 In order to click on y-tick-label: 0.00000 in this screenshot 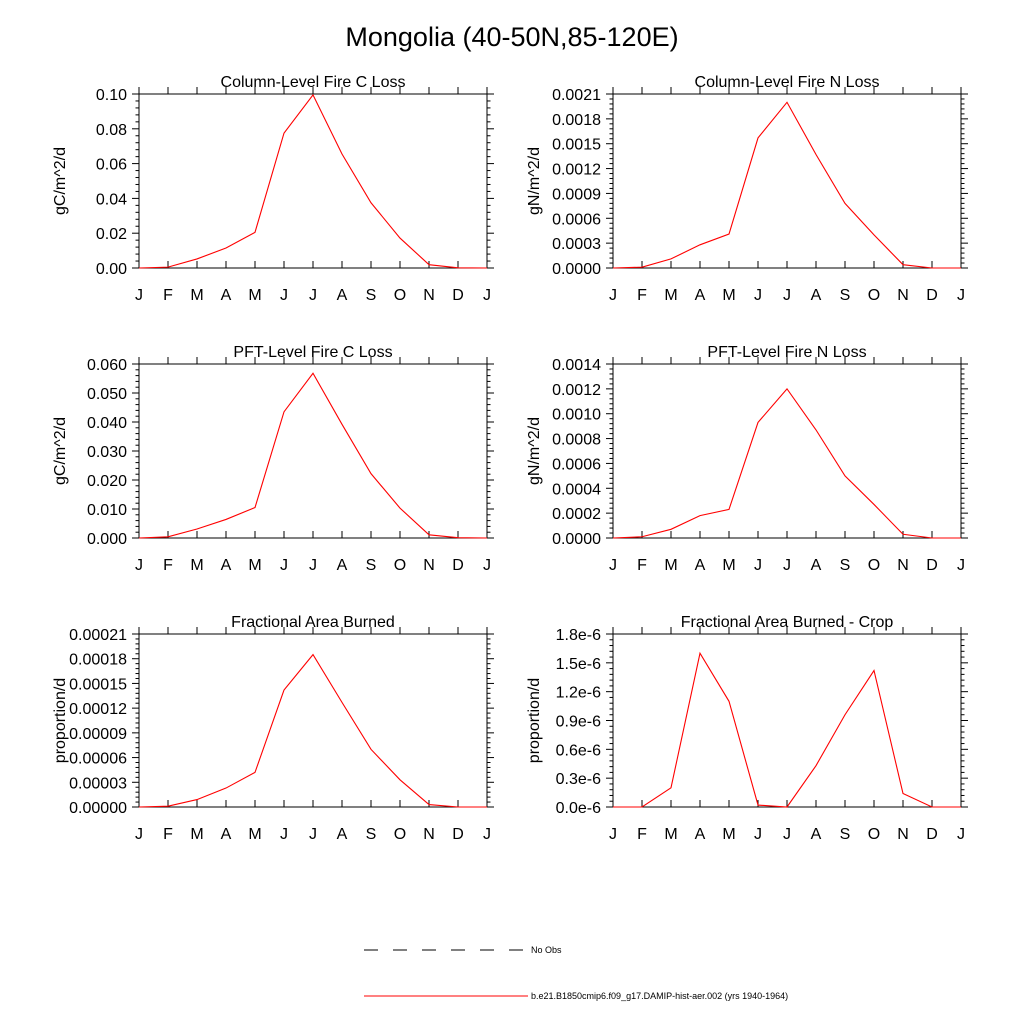, I will do `click(98, 808)`.